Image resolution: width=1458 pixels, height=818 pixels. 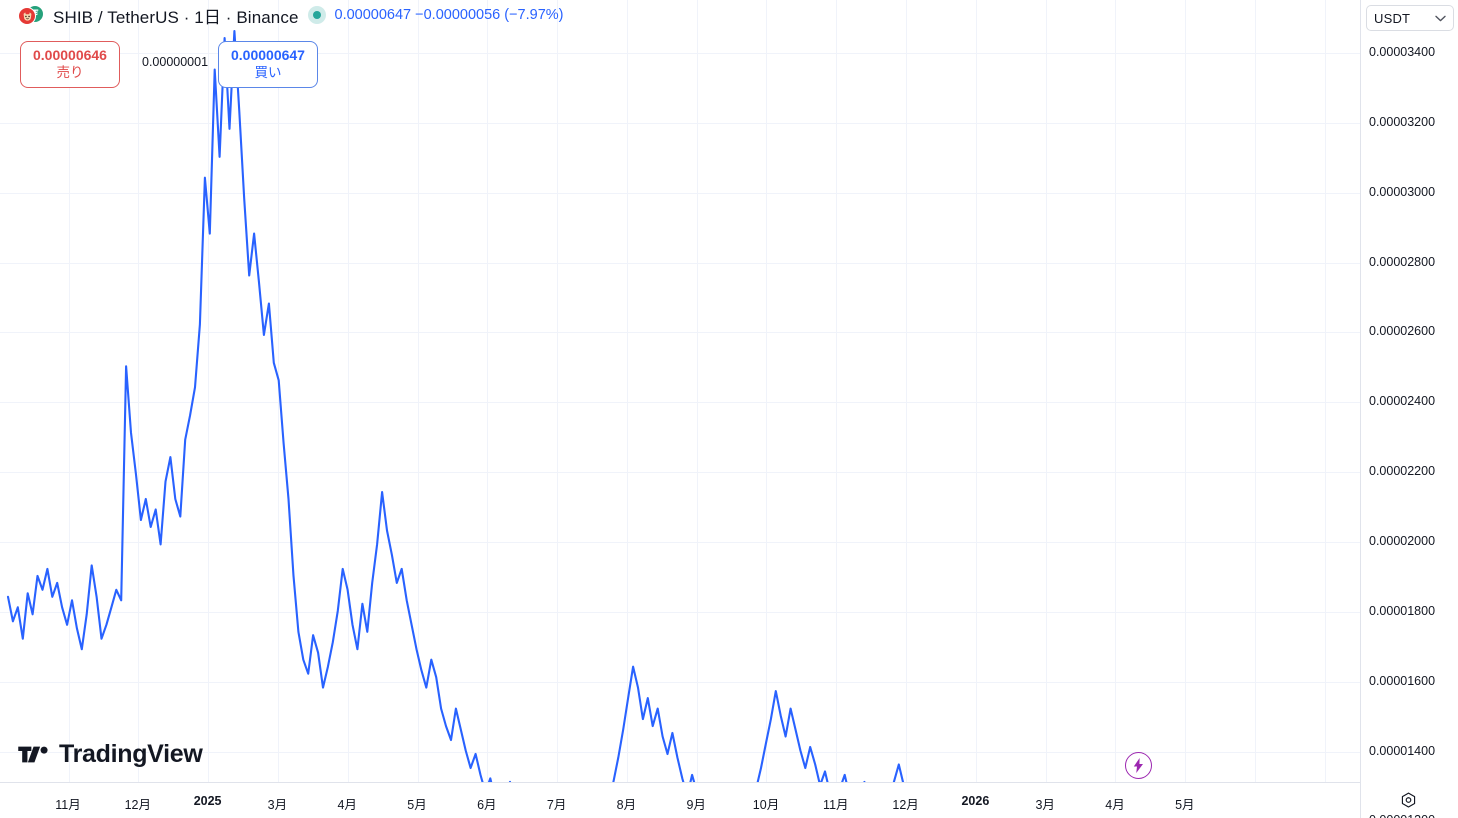 What do you see at coordinates (1402, 680) in the screenshot?
I see `price-tick-label: 0.00001600` at bounding box center [1402, 680].